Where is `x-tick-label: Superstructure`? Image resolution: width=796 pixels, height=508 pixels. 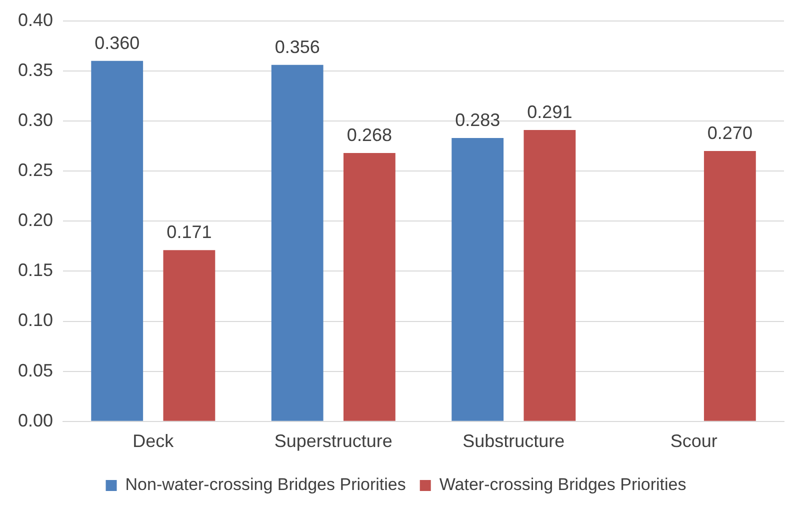
x-tick-label: Superstructure is located at coordinates (333, 441).